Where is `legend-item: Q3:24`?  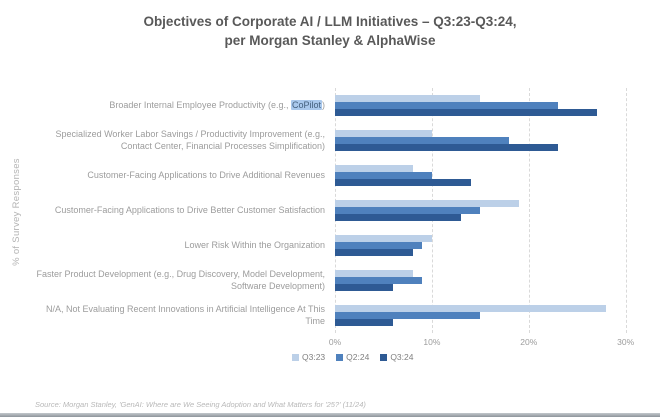 legend-item: Q3:24 is located at coordinates (396, 357).